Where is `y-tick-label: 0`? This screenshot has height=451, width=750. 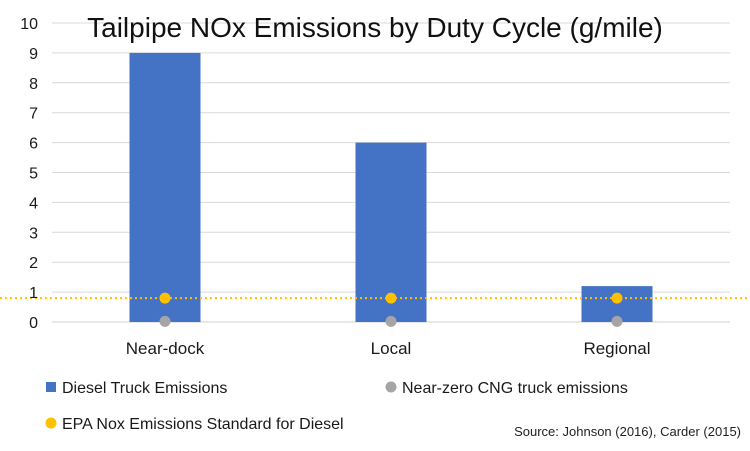 y-tick-label: 0 is located at coordinates (33, 323).